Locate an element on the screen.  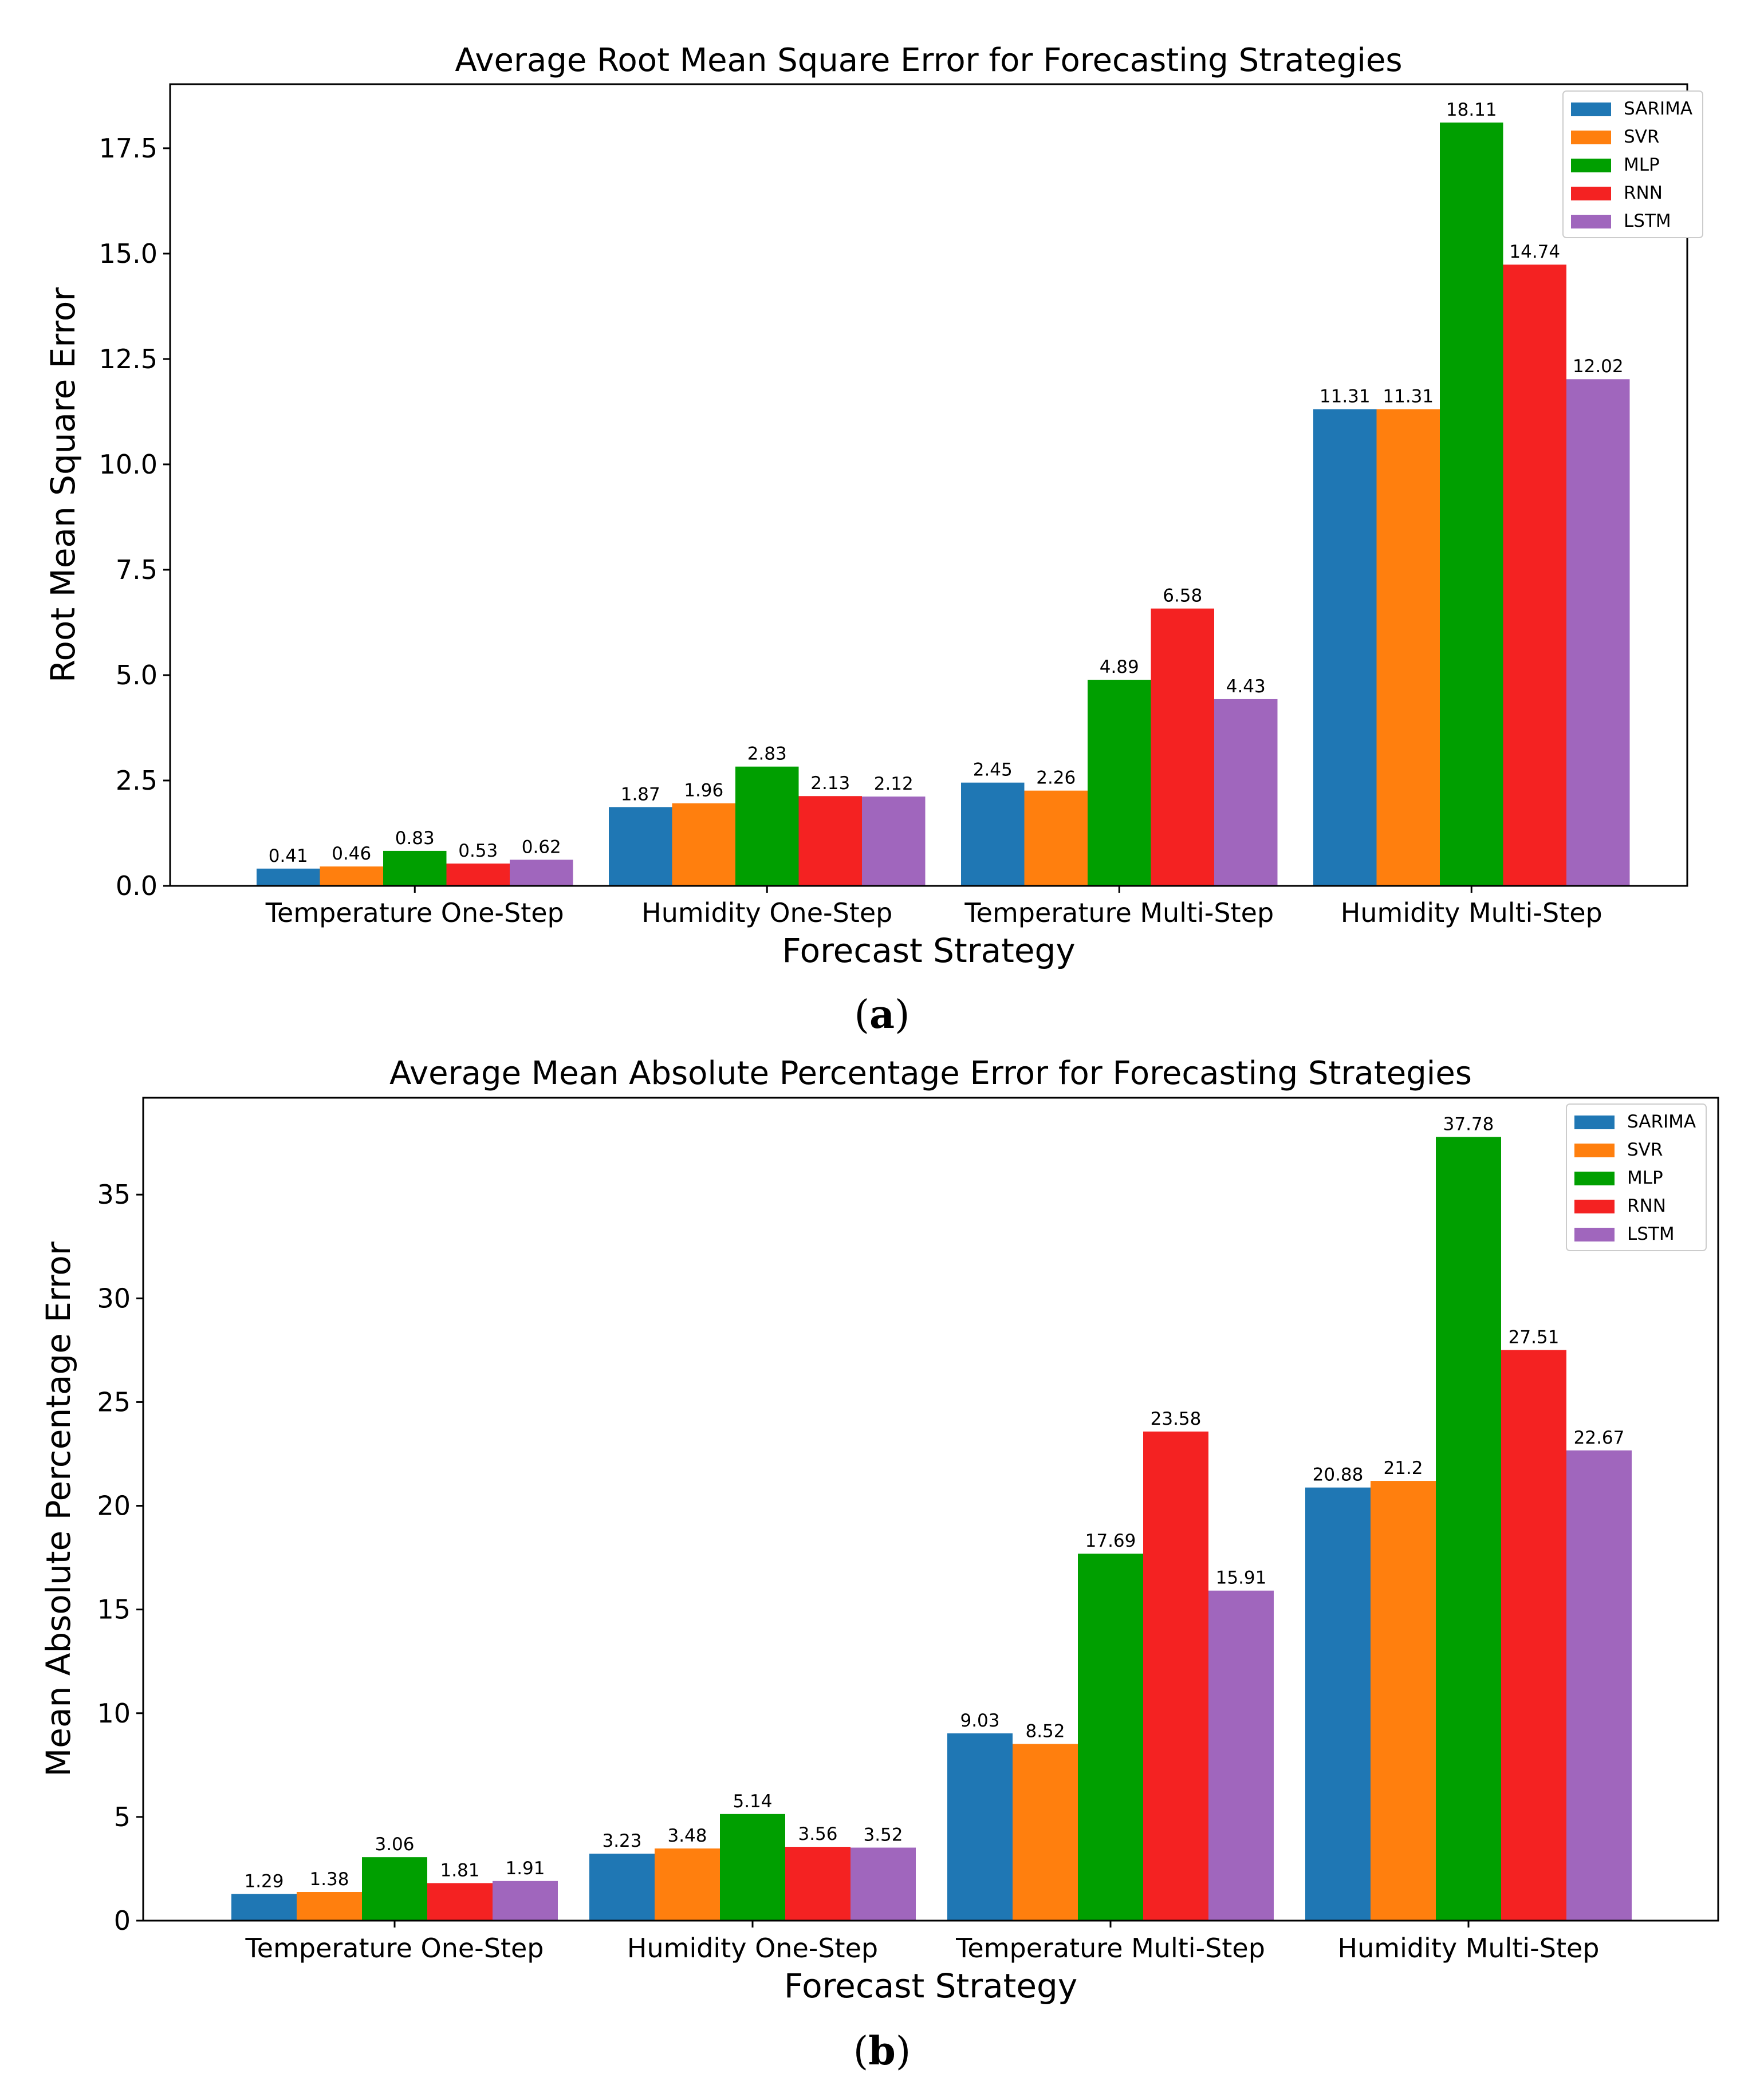
panel-label: (b) is located at coordinates (882, 2051).